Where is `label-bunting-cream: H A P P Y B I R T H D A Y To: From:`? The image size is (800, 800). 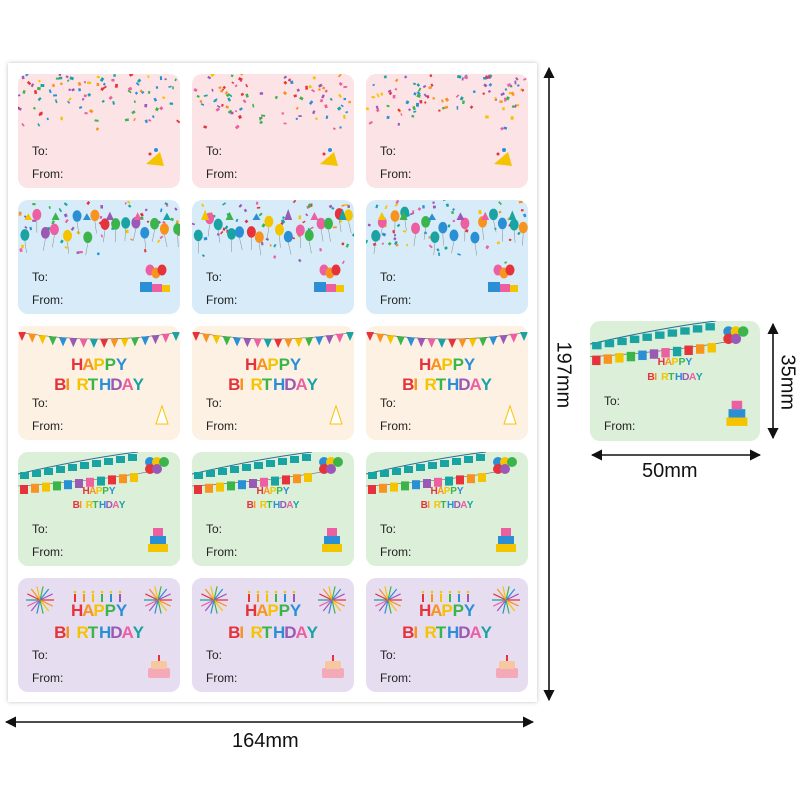 label-bunting-cream: H A P P Y B I R T H D A Y To: From: is located at coordinates (99, 383).